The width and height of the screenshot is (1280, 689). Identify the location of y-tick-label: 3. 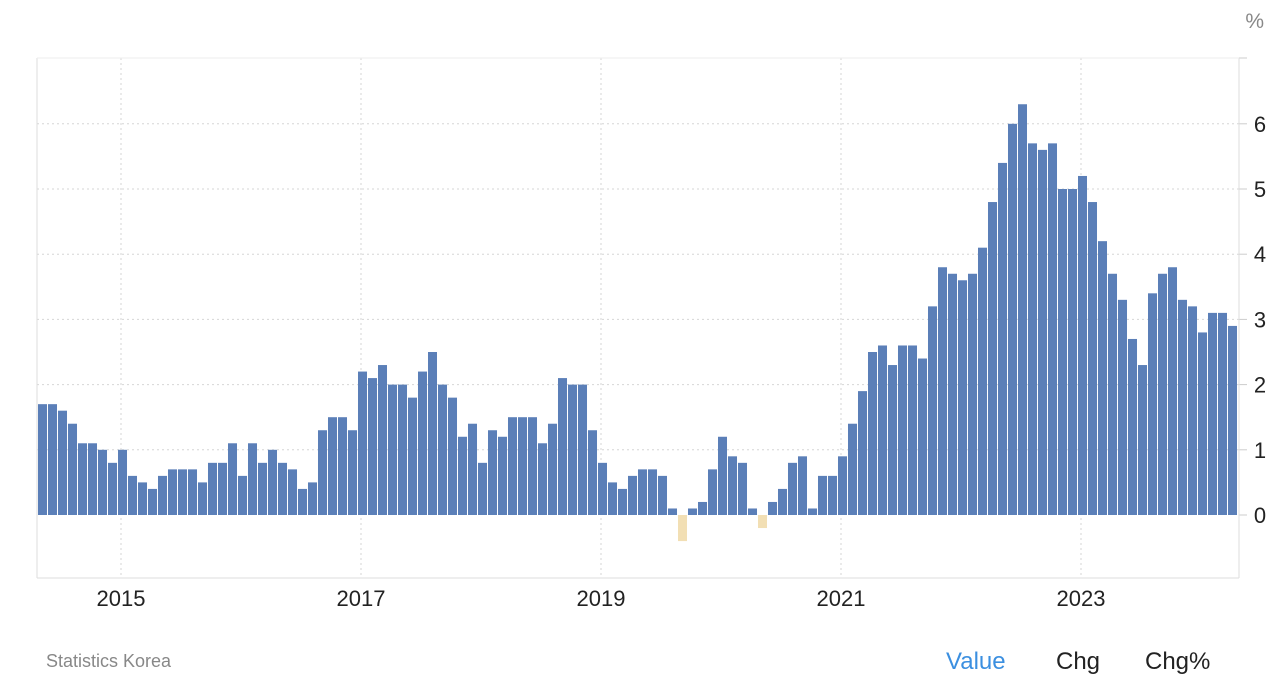
(1260, 319).